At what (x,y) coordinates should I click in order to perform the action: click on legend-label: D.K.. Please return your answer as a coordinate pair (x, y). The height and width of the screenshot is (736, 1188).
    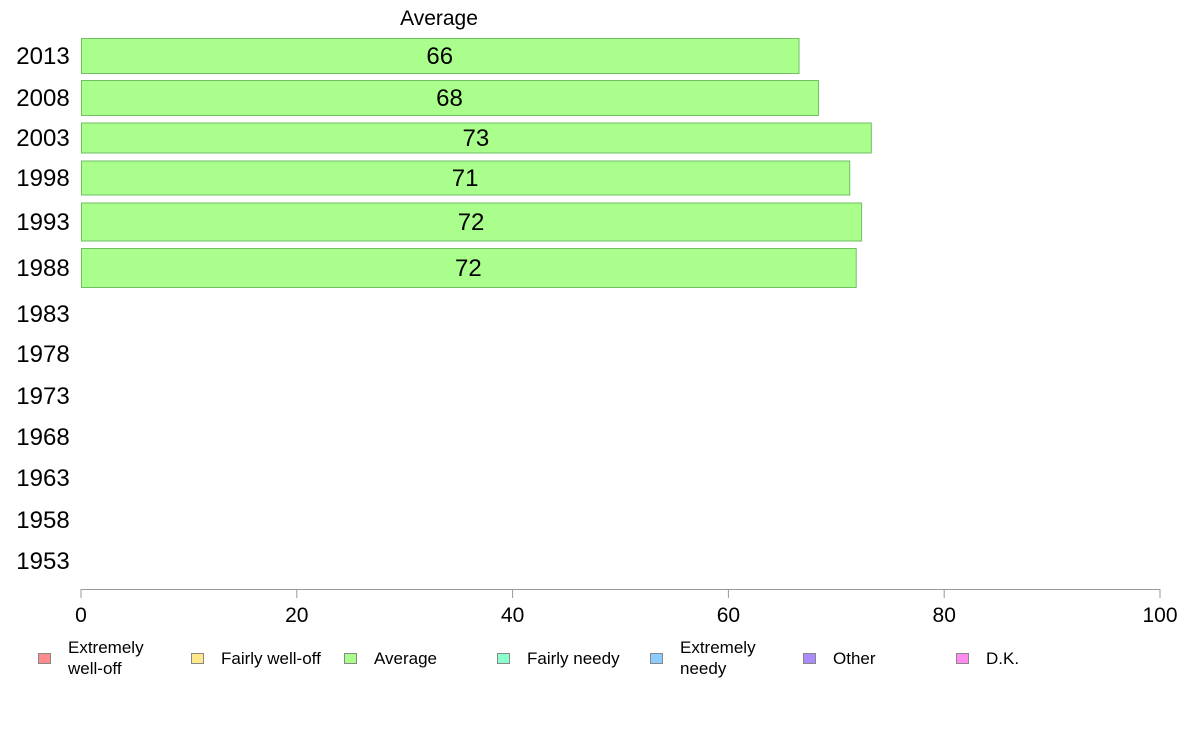
    Looking at the image, I should click on (1003, 658).